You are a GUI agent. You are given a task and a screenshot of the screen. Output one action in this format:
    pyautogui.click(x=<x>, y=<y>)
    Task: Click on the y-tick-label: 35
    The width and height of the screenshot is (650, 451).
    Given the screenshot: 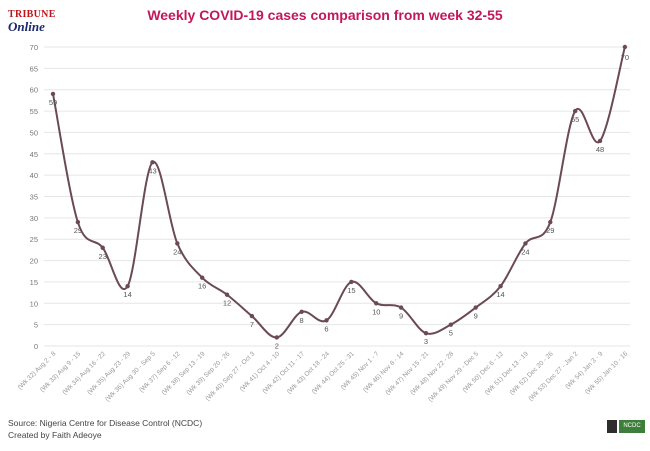 What is the action you would take?
    pyautogui.click(x=34, y=197)
    